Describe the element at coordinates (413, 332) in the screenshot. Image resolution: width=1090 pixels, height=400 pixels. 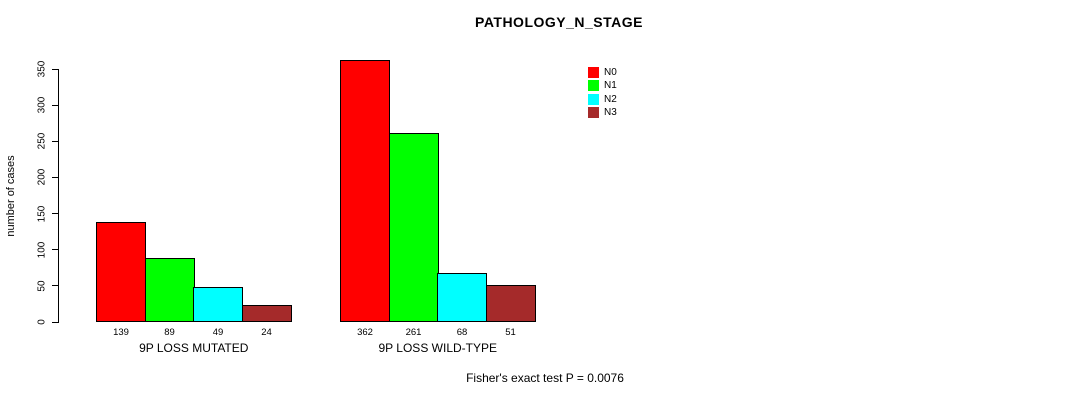
I see `bar-value-label: 261` at that location.